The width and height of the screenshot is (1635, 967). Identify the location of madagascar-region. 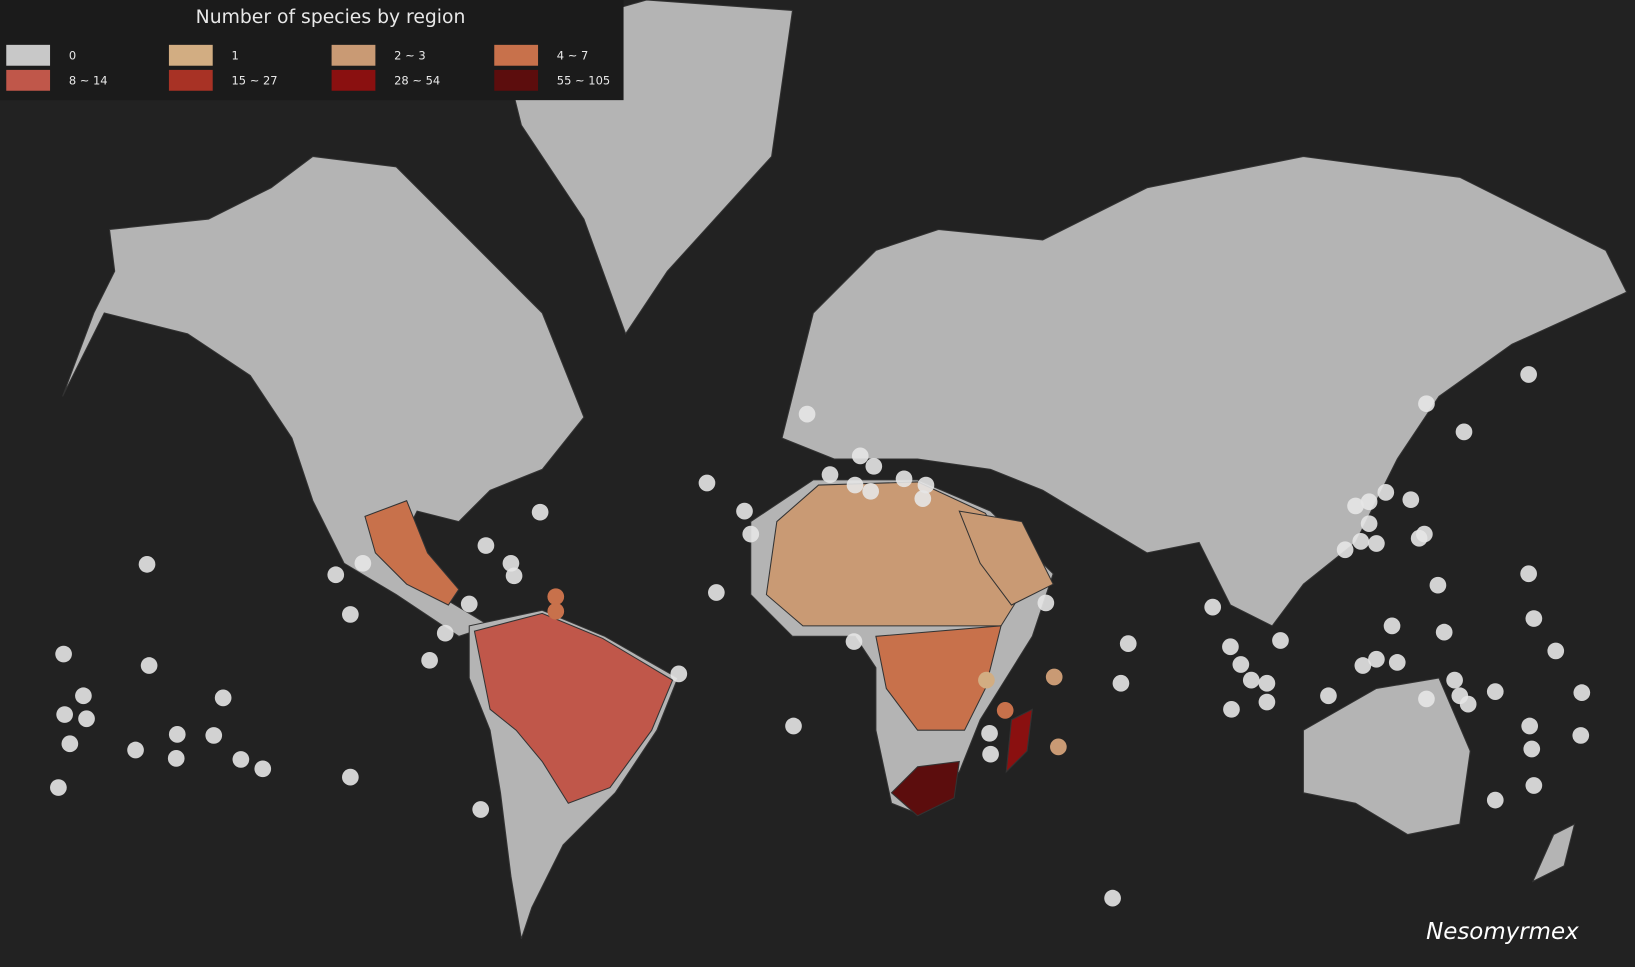
(1019, 741).